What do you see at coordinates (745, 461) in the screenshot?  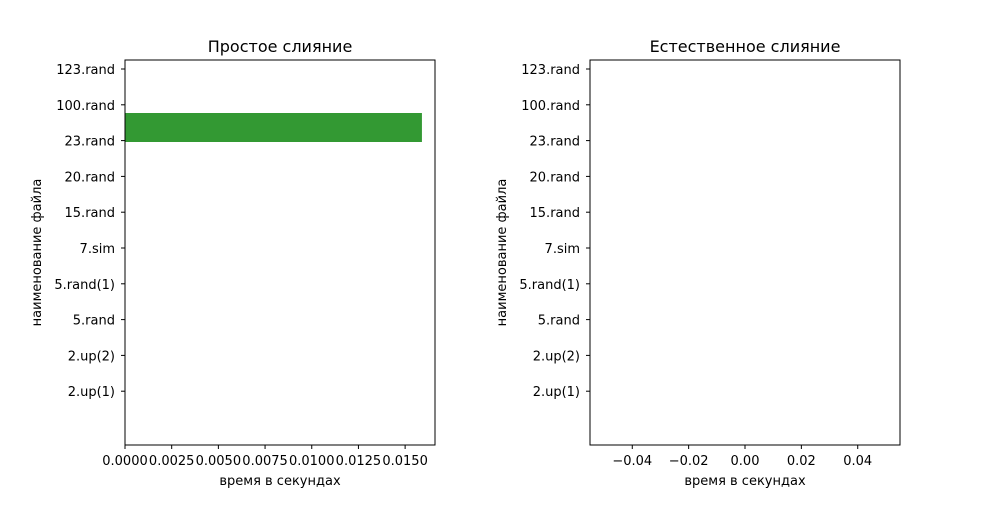 I see `x-tick-label: 0.00` at bounding box center [745, 461].